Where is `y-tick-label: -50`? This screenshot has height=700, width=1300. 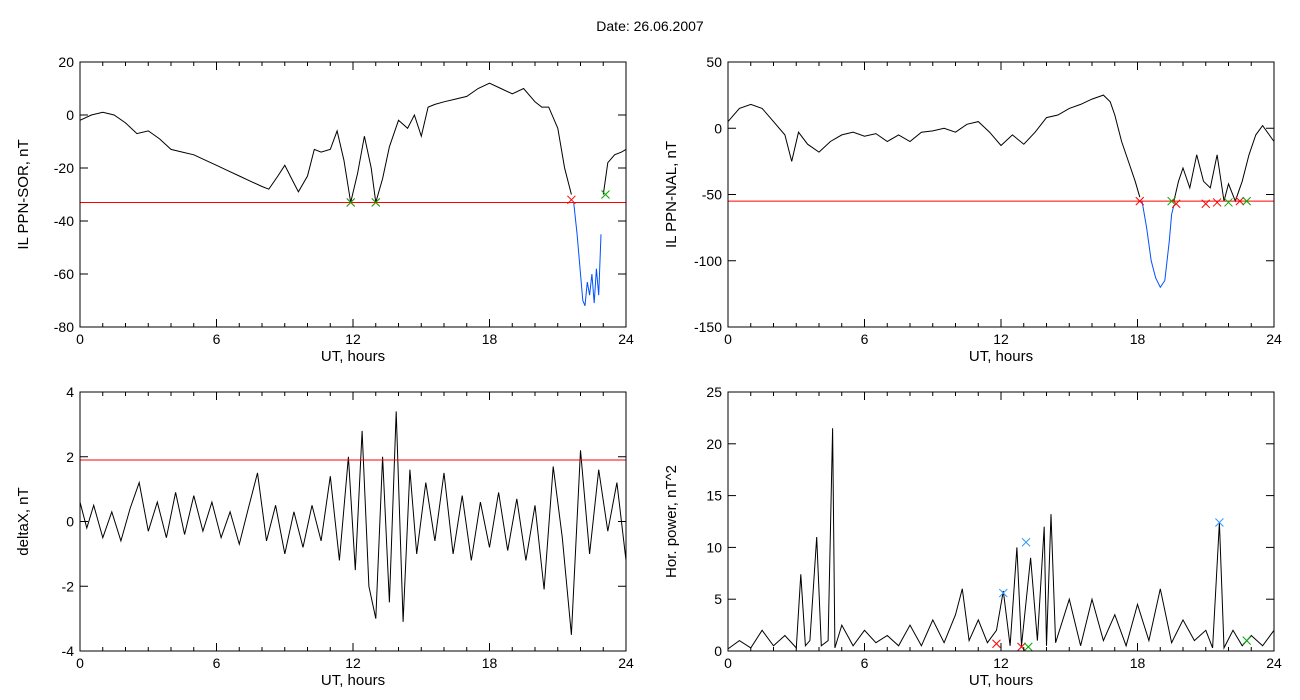
y-tick-label: -50 is located at coordinates (712, 195).